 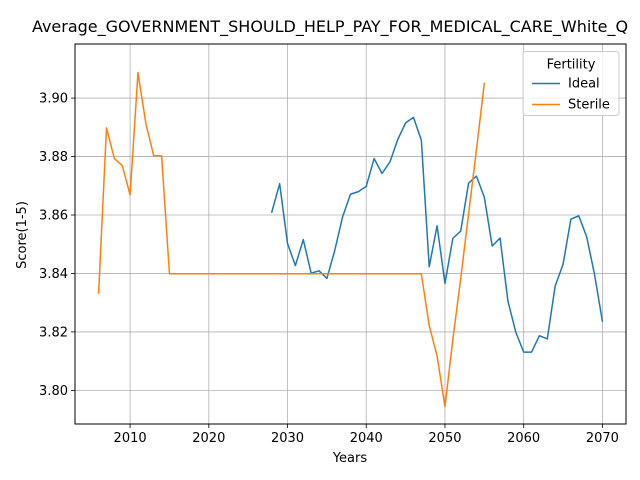 What do you see at coordinates (589, 105) in the screenshot?
I see `legend-label-sterile: Sterile` at bounding box center [589, 105].